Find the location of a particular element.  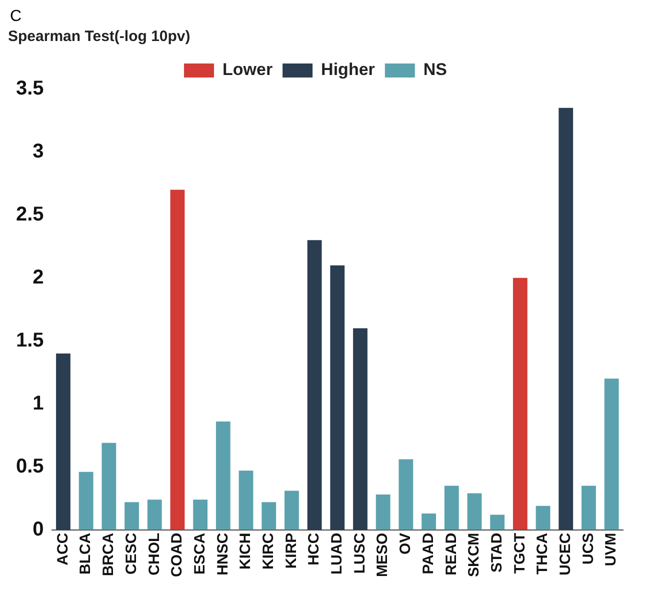

x-tick-label: HCC is located at coordinates (314, 549).